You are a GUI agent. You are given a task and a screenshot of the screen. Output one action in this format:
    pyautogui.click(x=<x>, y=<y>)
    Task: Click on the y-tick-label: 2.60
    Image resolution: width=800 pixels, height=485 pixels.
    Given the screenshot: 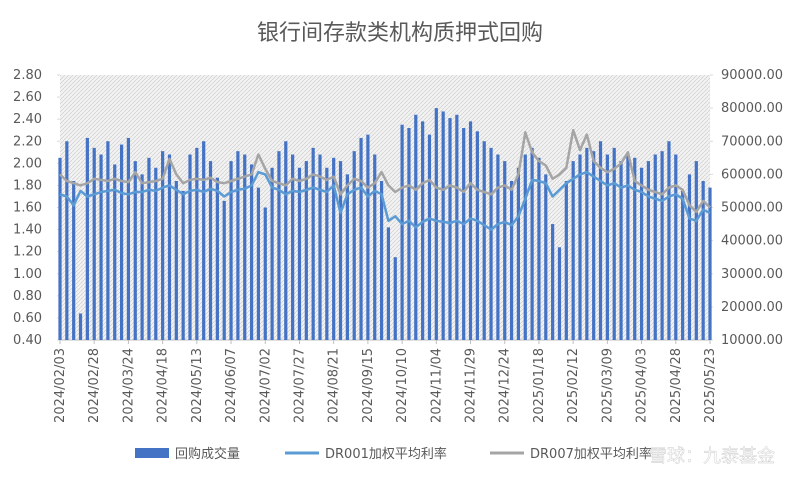 What is the action you would take?
    pyautogui.click(x=27, y=97)
    